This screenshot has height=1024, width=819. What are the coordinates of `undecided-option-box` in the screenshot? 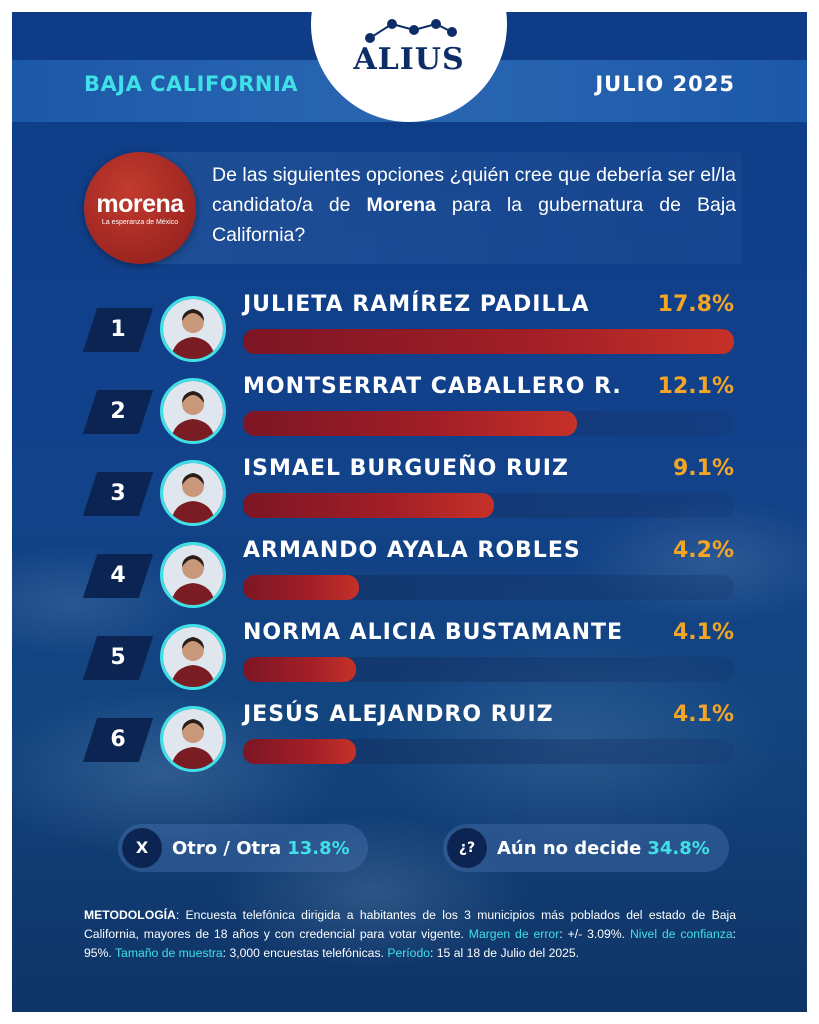 It's located at (586, 848).